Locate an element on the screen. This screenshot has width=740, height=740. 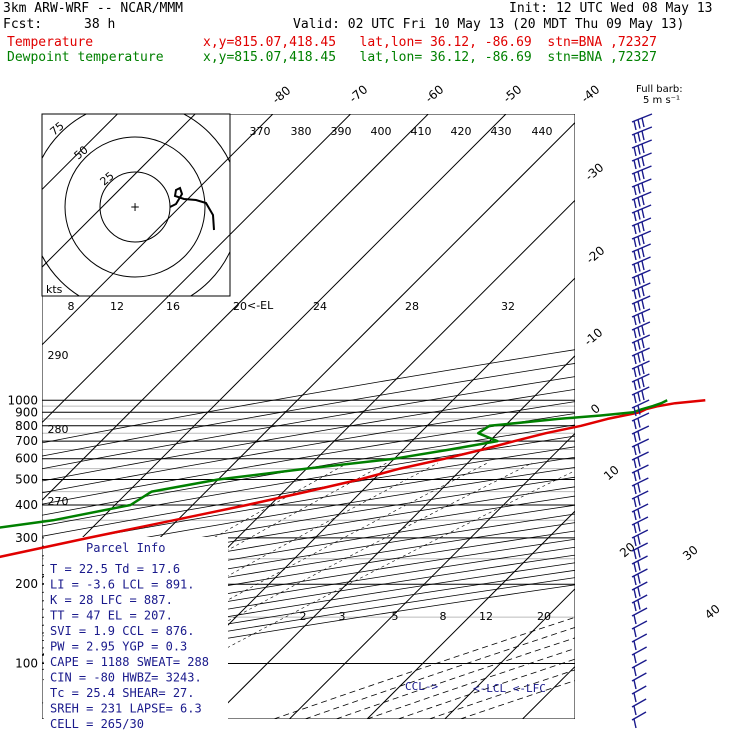
theta-label: 380 is located at coordinates (301, 131).